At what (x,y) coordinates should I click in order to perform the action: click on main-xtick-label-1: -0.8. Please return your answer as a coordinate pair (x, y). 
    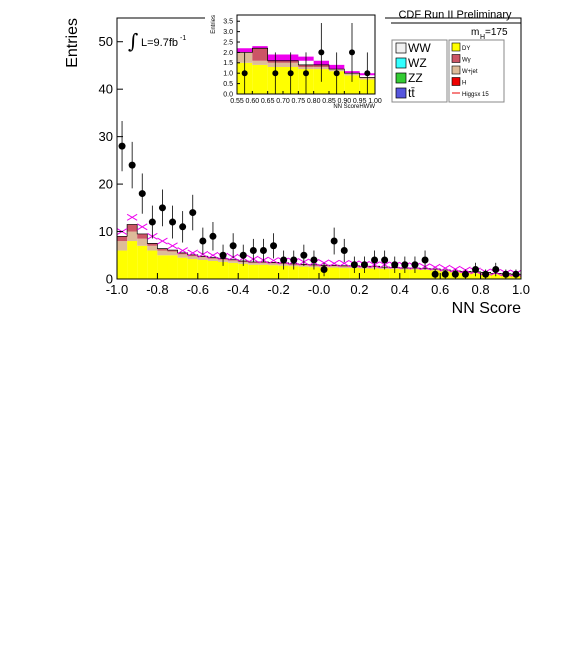
    Looking at the image, I should click on (157, 289).